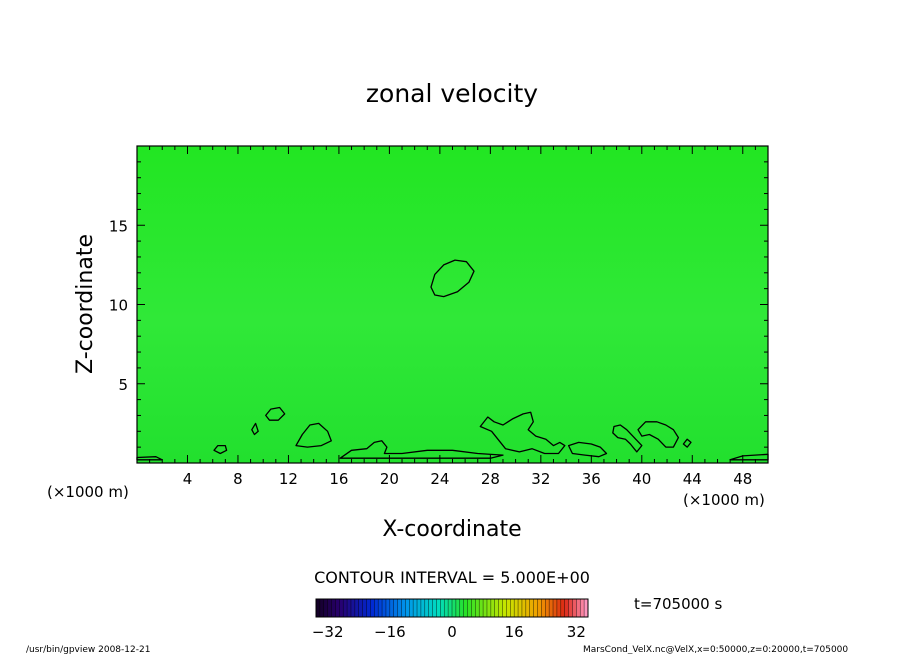  I want to click on x-tick-label: 48, so click(742, 479).